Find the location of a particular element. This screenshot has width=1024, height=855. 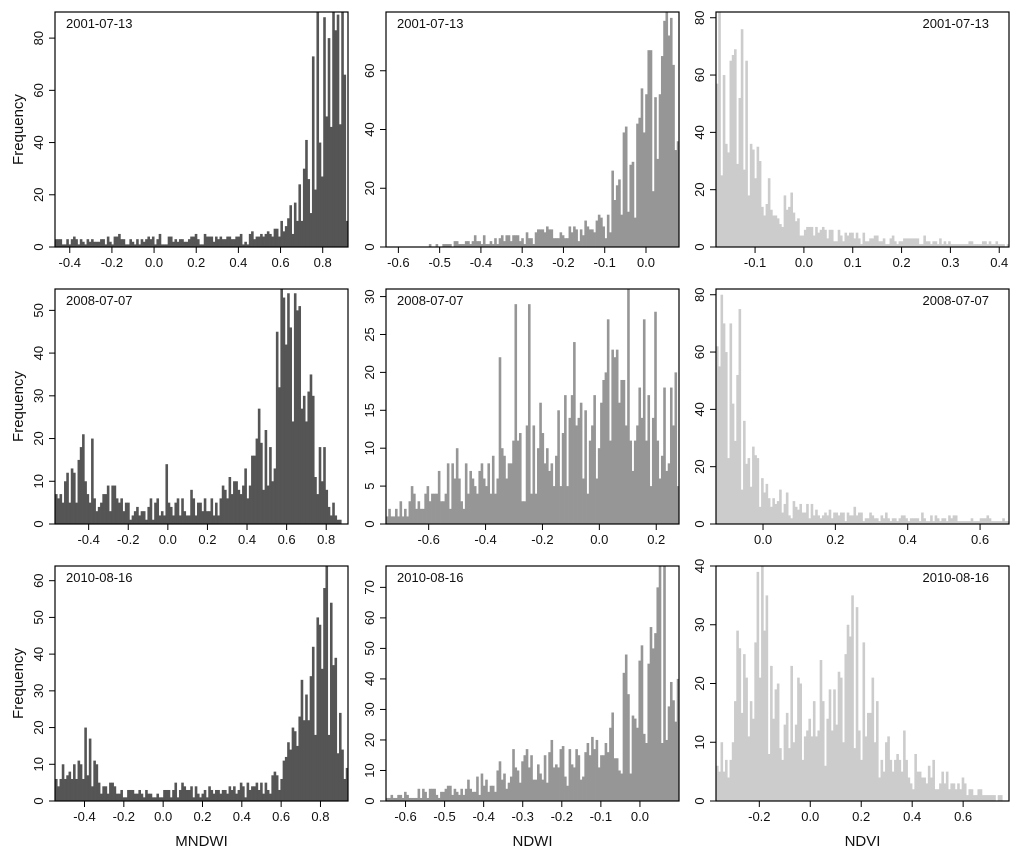

y-tick-label: 70 is located at coordinates (369, 587).